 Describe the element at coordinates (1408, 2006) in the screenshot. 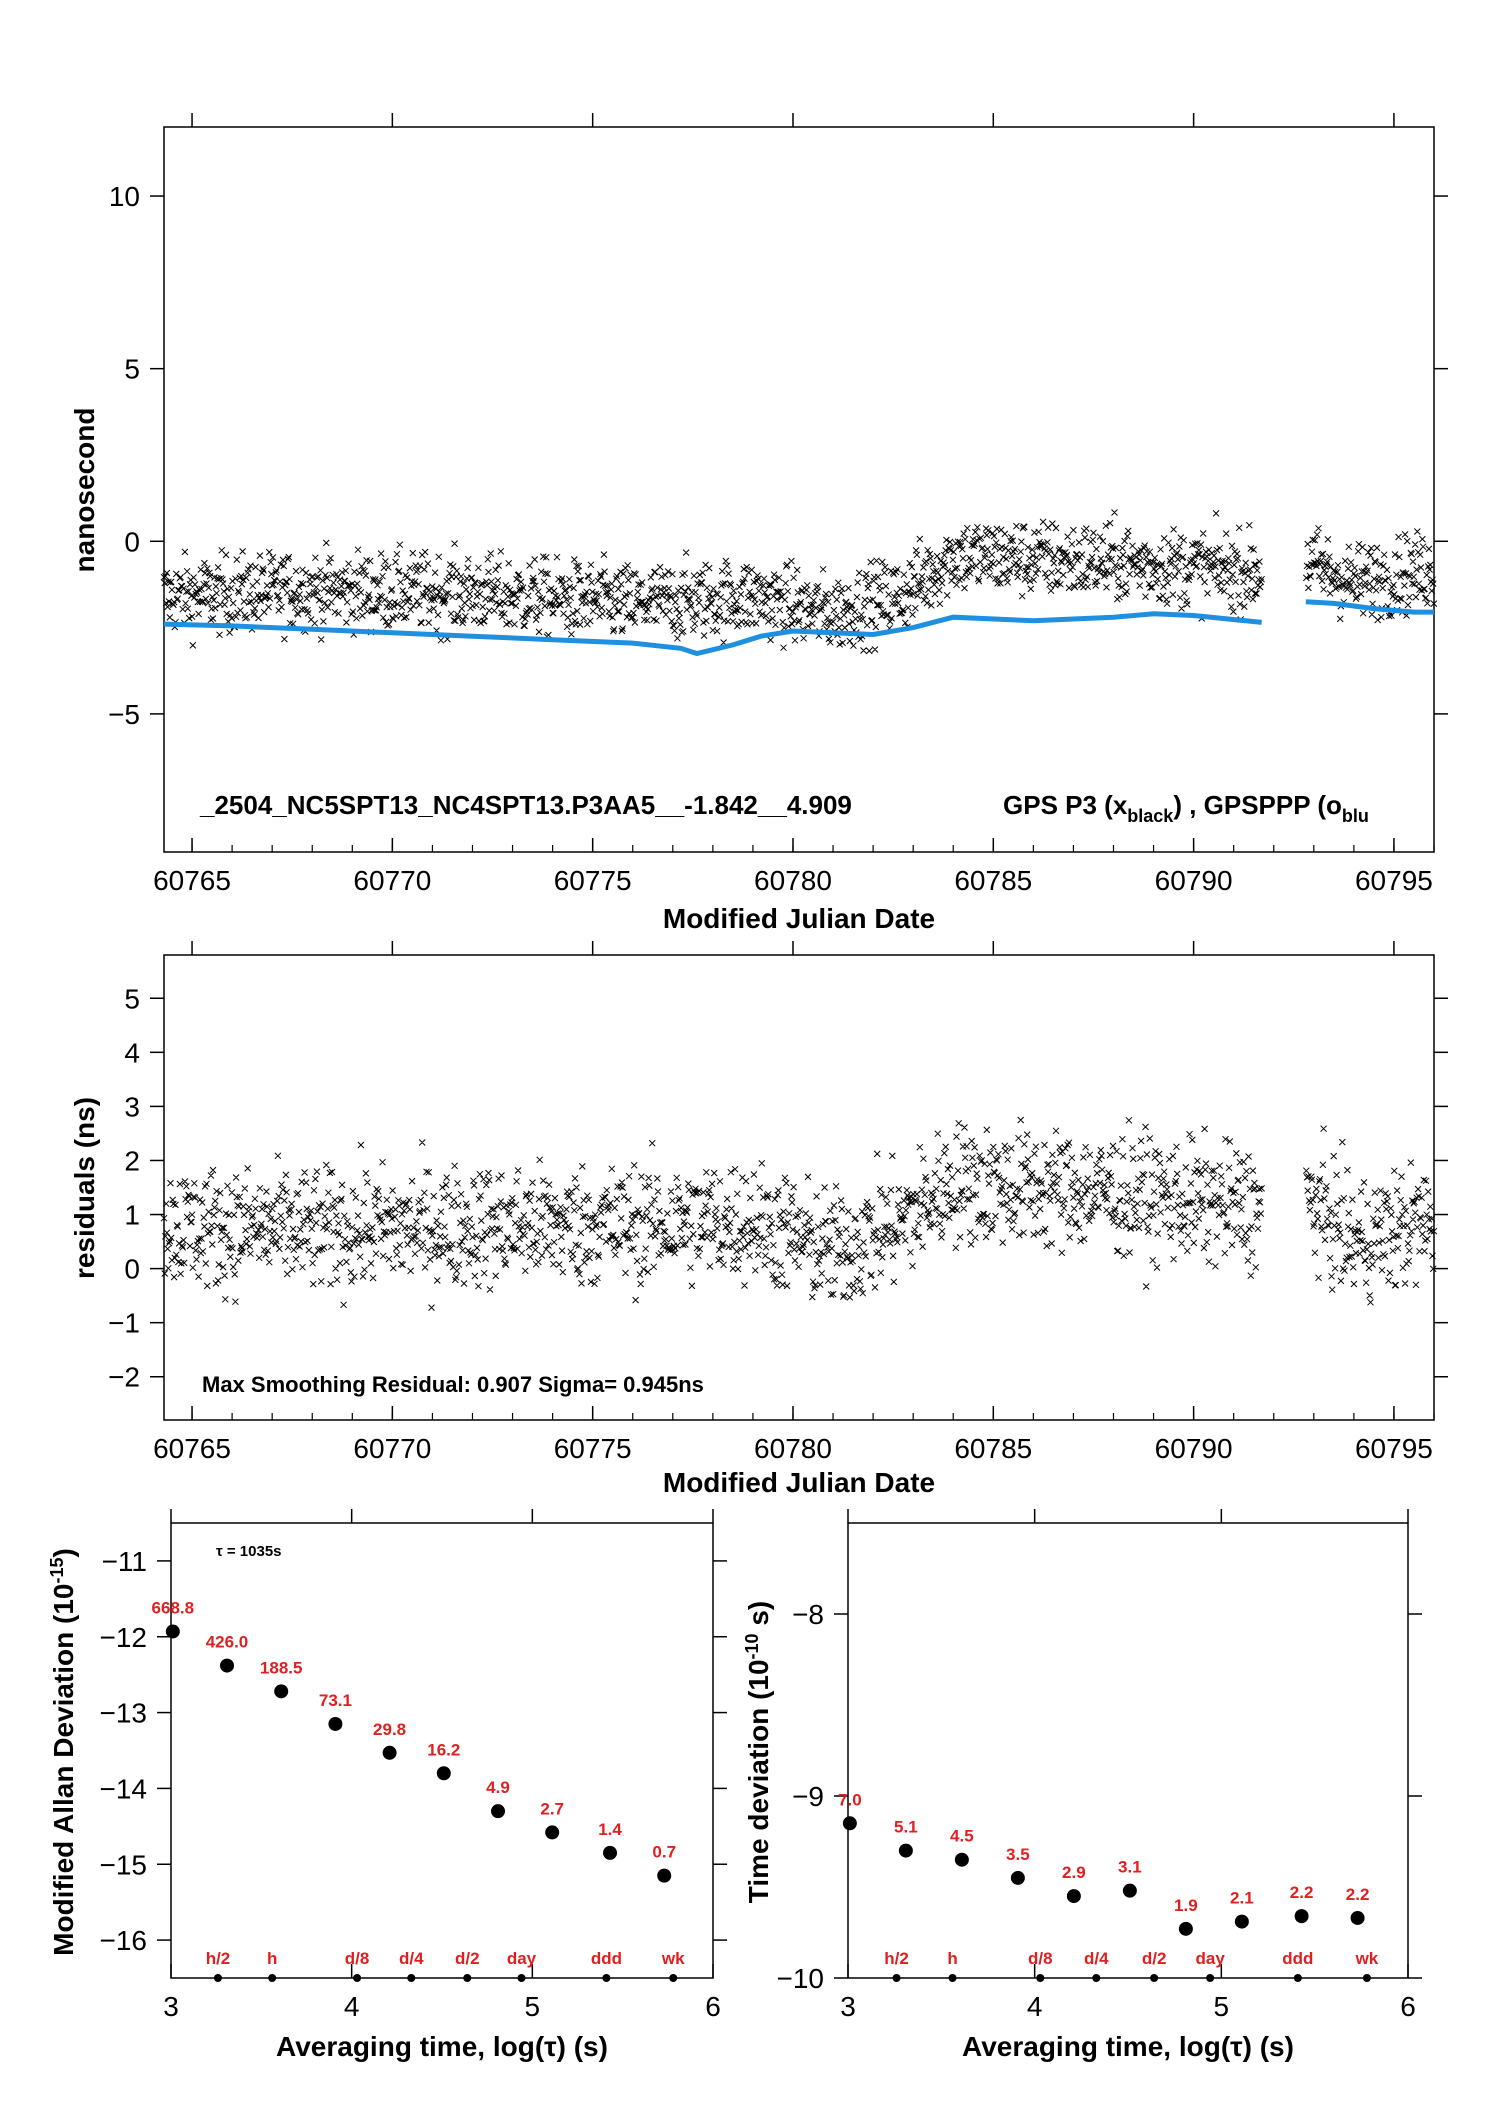

I see `x-tick-label: 6` at that location.